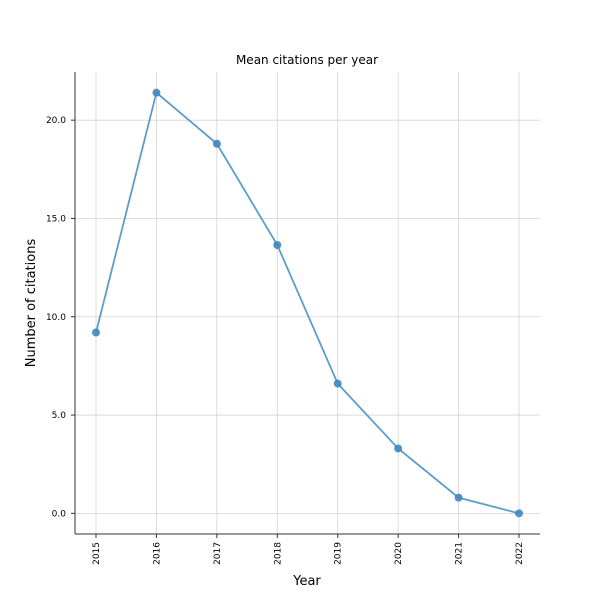 This screenshot has height=600, width=600. I want to click on x-tick-label: 2021, so click(460, 553).